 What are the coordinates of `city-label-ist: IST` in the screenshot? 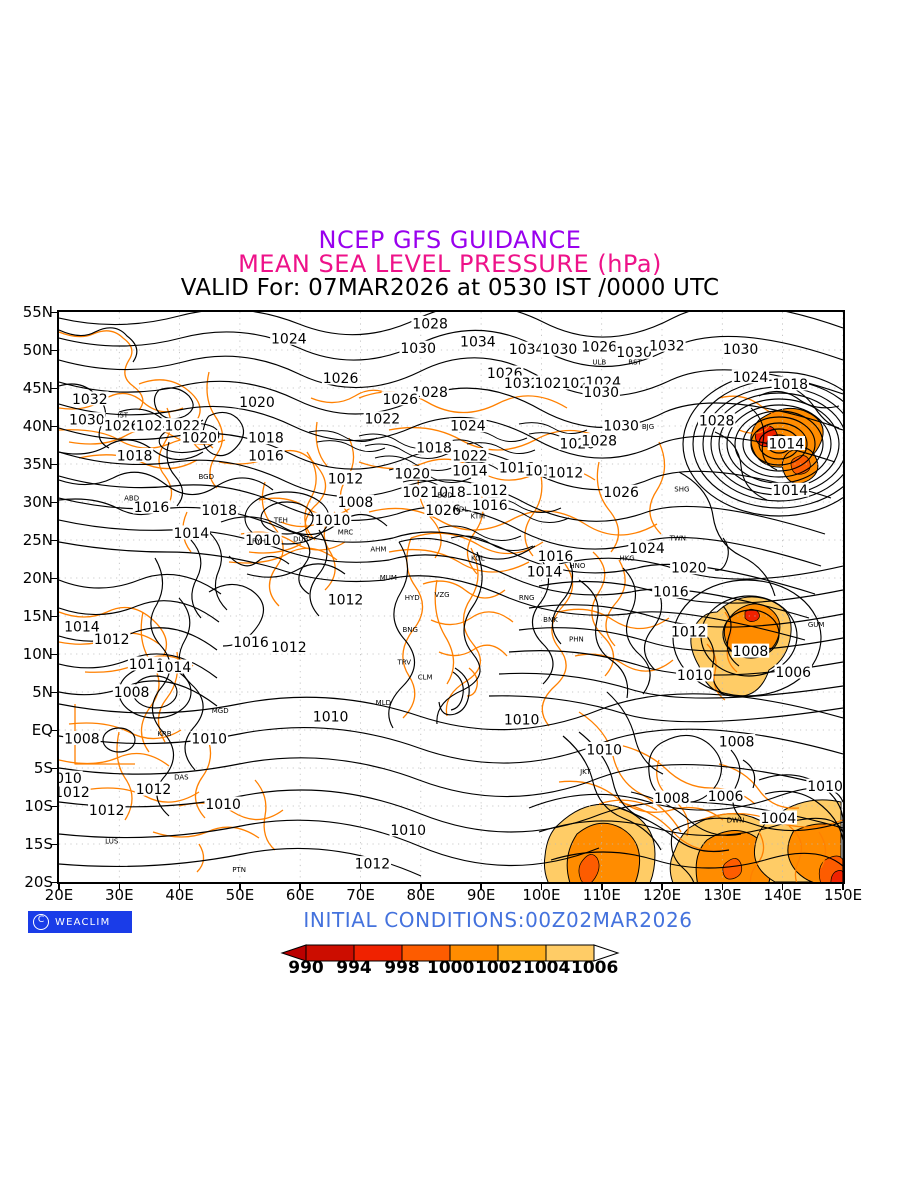 It's located at (123, 415).